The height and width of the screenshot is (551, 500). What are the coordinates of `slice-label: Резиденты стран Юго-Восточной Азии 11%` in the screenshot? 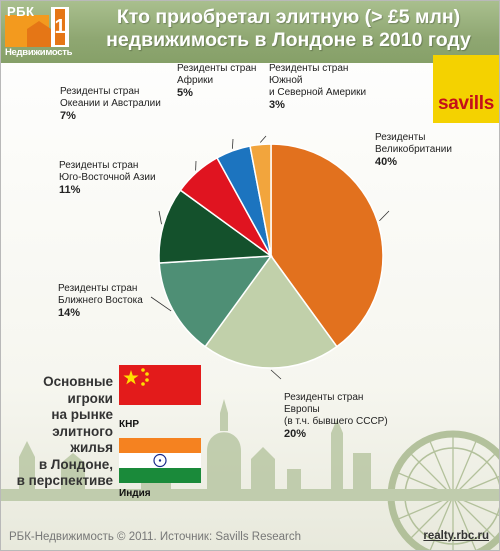 It's located at (107, 178).